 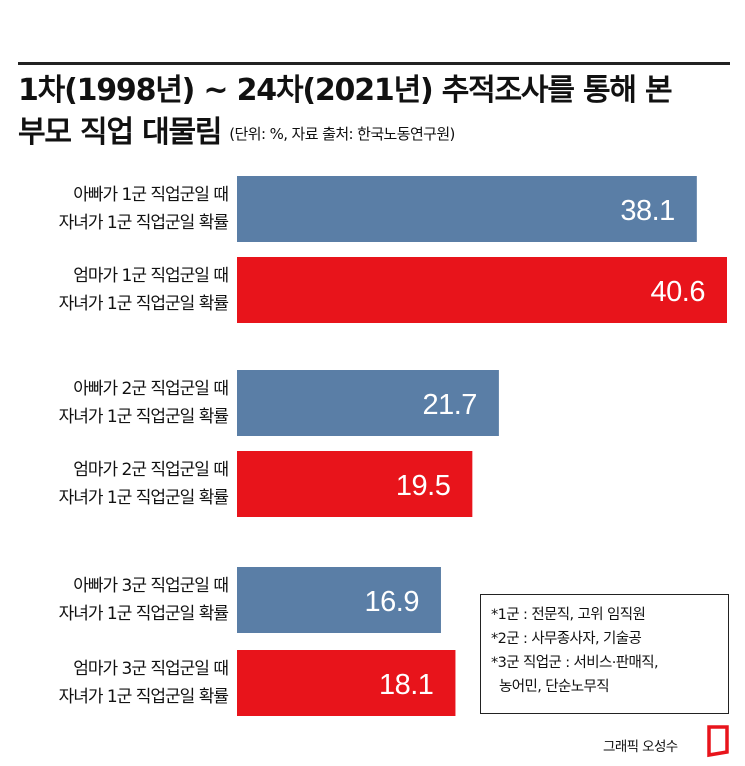 What do you see at coordinates (566, 639) in the screenshot?
I see `footnote-line-2: *2군 : 사무종사자, 기술공` at bounding box center [566, 639].